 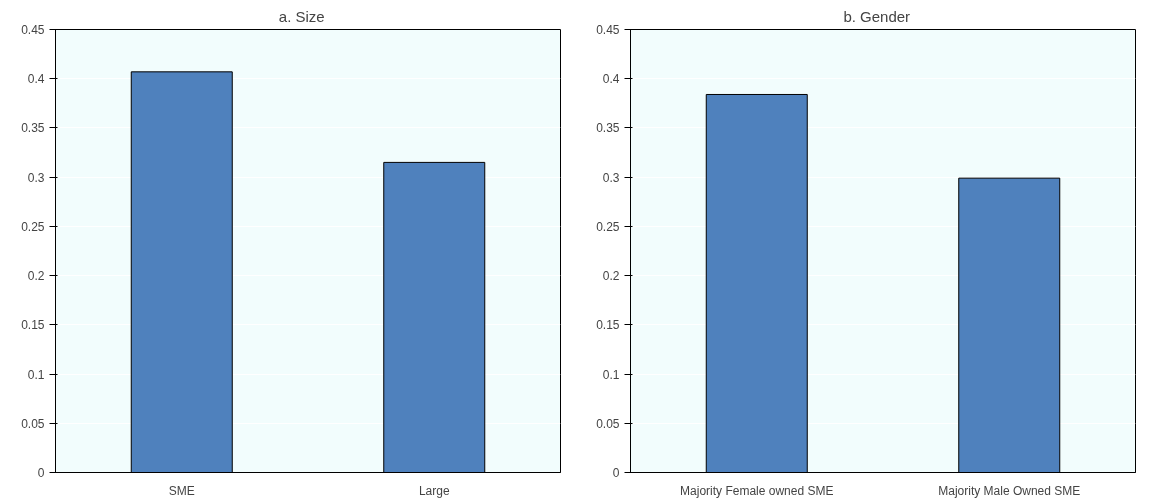 What do you see at coordinates (757, 490) in the screenshot?
I see `x-tick-label: Majority Female owned SME` at bounding box center [757, 490].